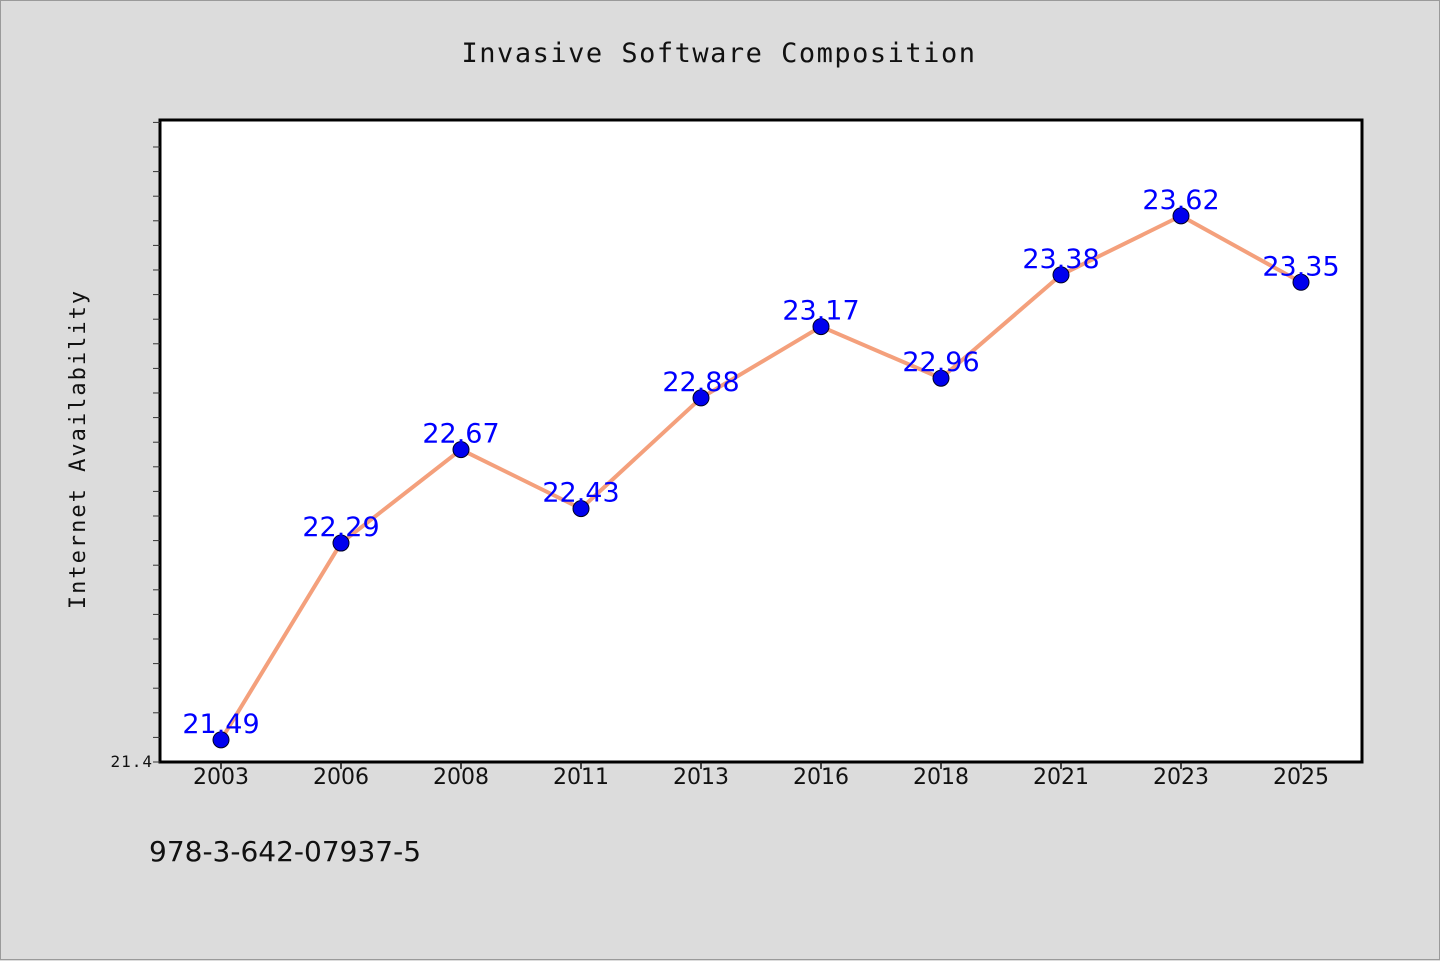  I want to click on x-tick-label: 2021, so click(1061, 777).